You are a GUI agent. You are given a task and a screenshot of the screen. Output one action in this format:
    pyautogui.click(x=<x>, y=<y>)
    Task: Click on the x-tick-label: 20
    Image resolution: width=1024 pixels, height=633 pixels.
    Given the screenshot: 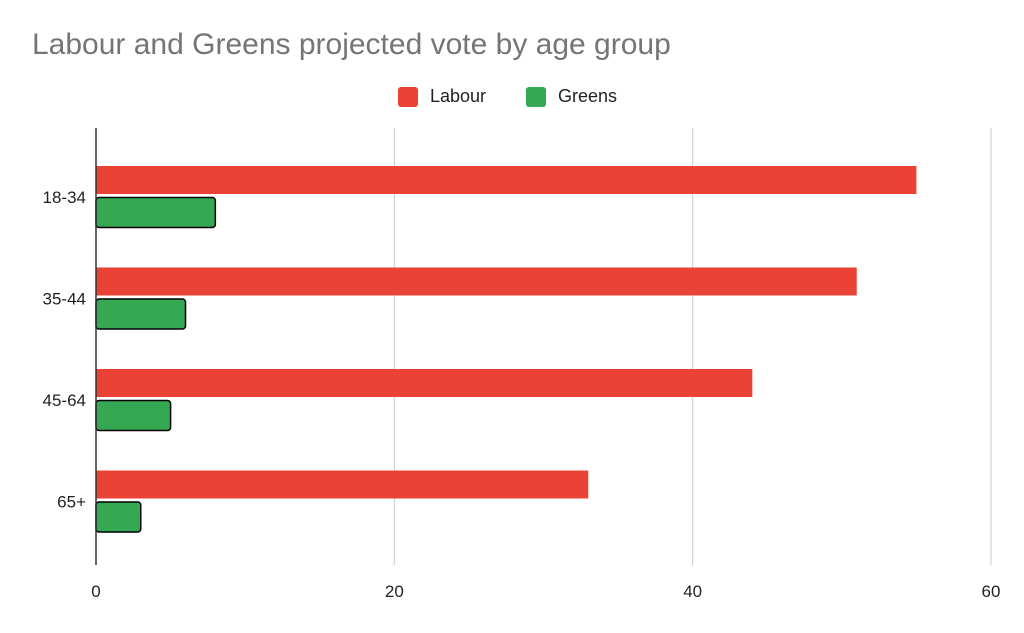 What is the action you would take?
    pyautogui.click(x=394, y=591)
    